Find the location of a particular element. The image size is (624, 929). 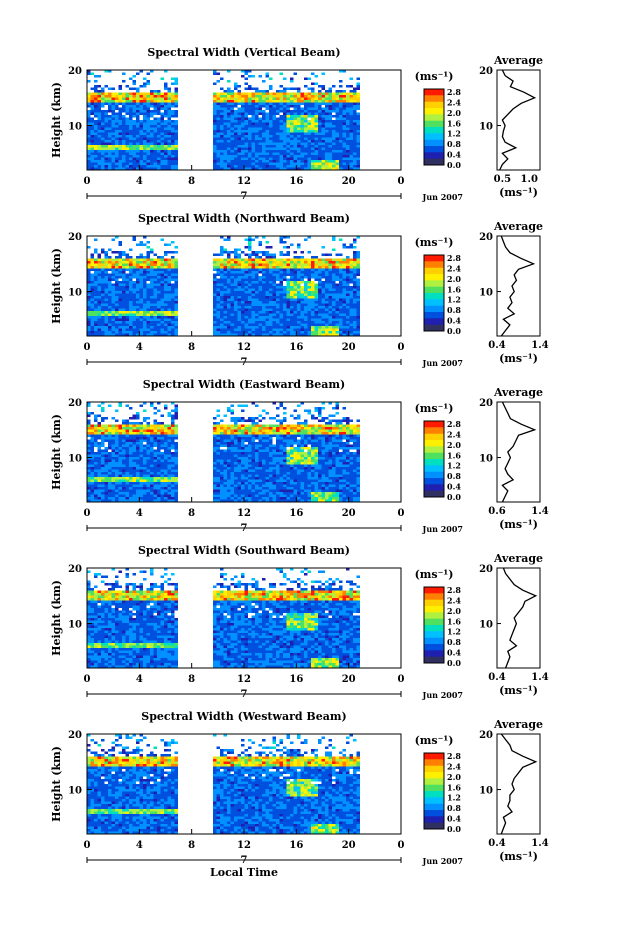

profile-x-tick-label: 0.4 is located at coordinates (496, 345).